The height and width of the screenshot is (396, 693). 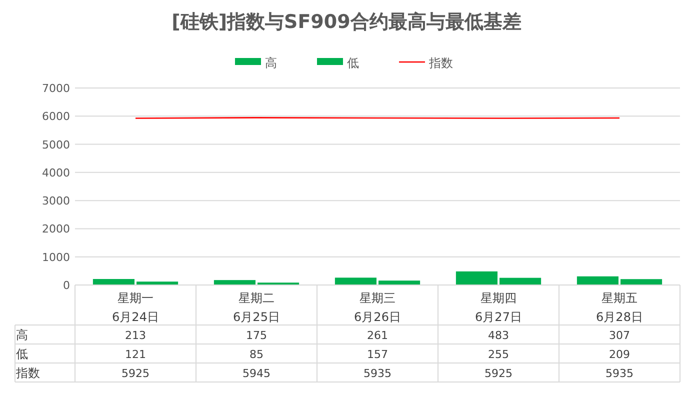 What do you see at coordinates (498, 307) in the screenshot?
I see `x-tick-label: 星期四 6月27日` at bounding box center [498, 307].